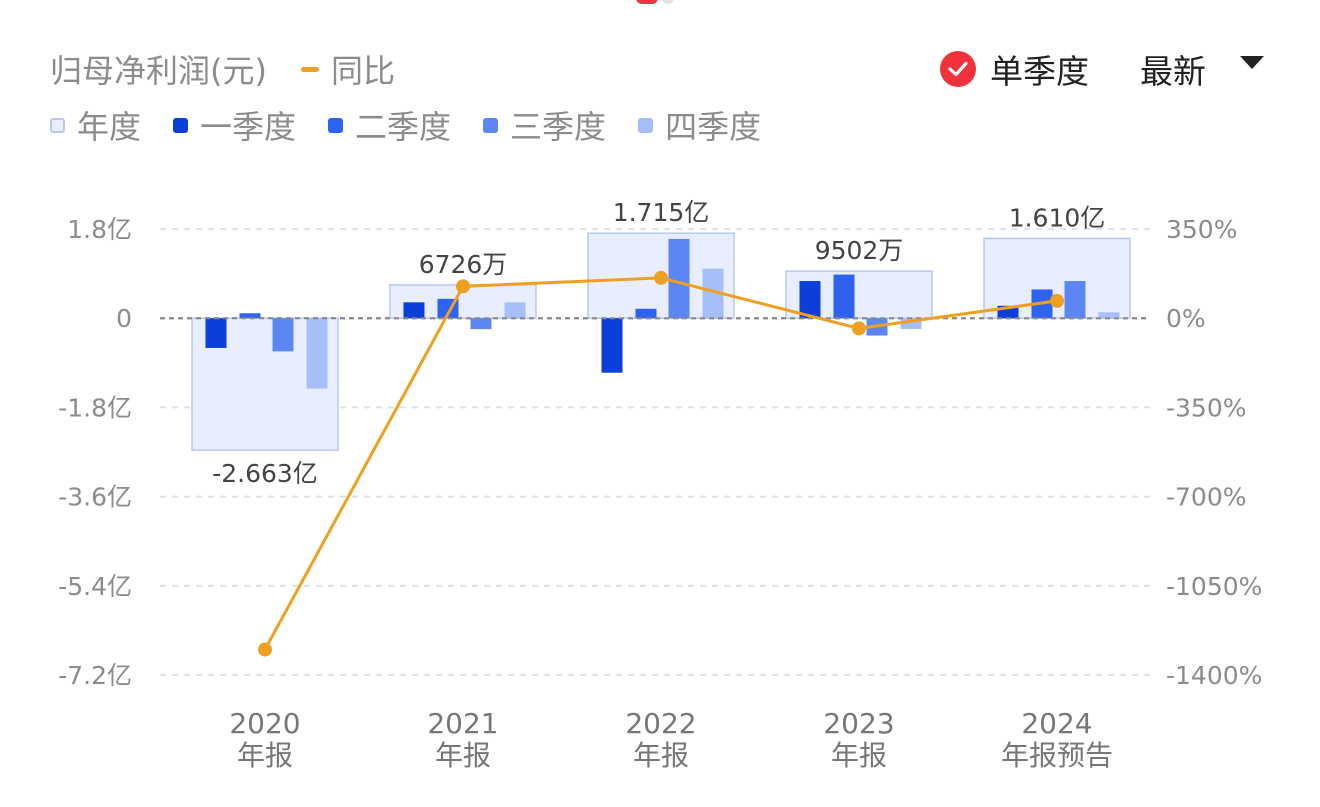 The height and width of the screenshot is (807, 1320). What do you see at coordinates (362, 71) in the screenshot?
I see `yoy-legend-label: 同比` at bounding box center [362, 71].